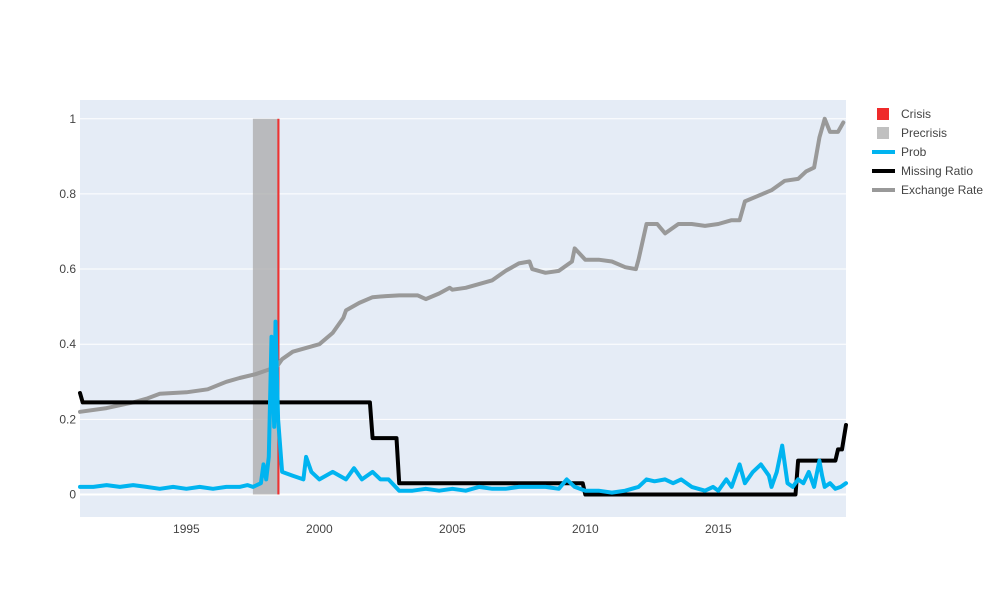  What do you see at coordinates (67, 194) in the screenshot?
I see `y-tick-label: 0.8` at bounding box center [67, 194].